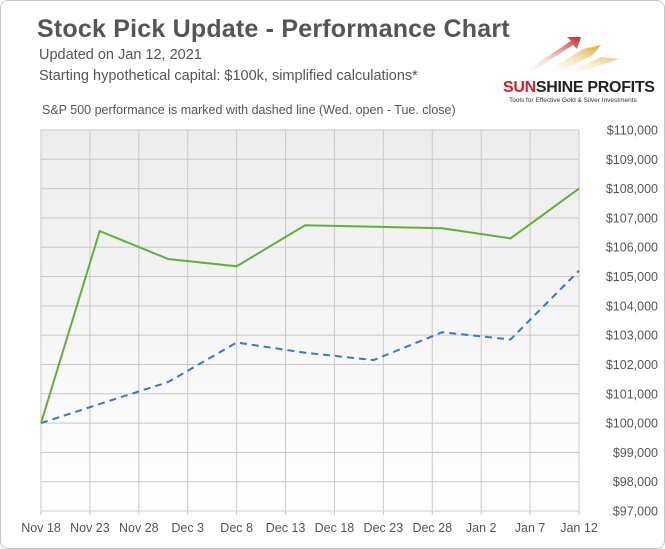 The width and height of the screenshot is (665, 549). What do you see at coordinates (595, 87) in the screenshot?
I see `logo-wordmark-rest: SHINE PROFITS` at bounding box center [595, 87].